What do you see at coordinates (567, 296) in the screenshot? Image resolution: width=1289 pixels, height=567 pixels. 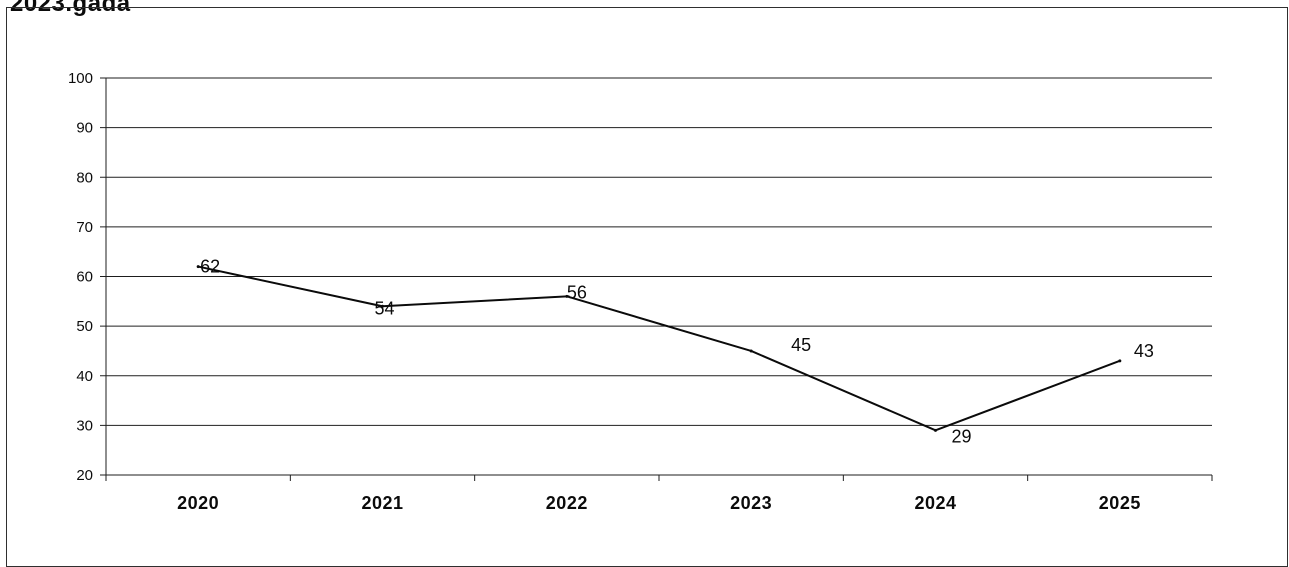 I see `data-point-2022` at bounding box center [567, 296].